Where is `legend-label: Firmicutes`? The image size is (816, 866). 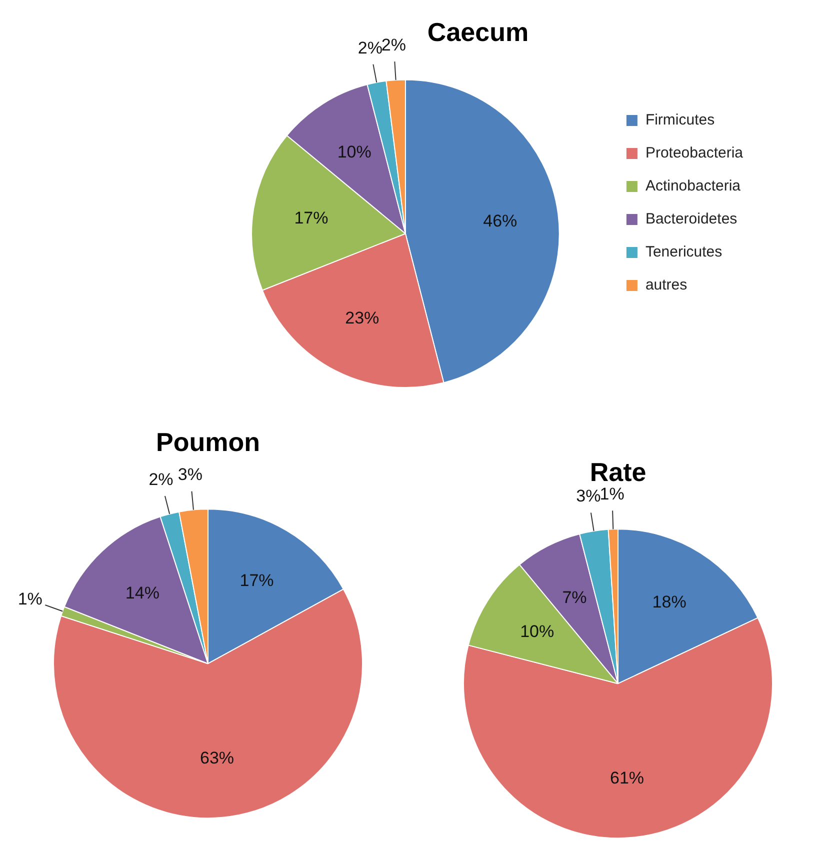
legend-label: Firmicutes is located at coordinates (680, 120).